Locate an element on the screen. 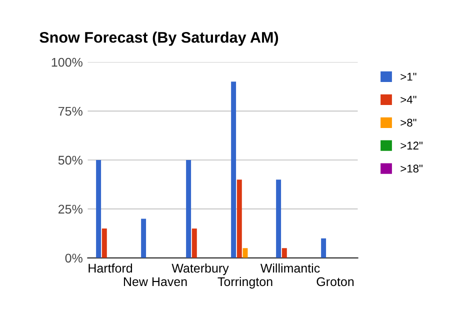 This screenshot has width=450, height=320. x-tick-label: Groton is located at coordinates (335, 281).